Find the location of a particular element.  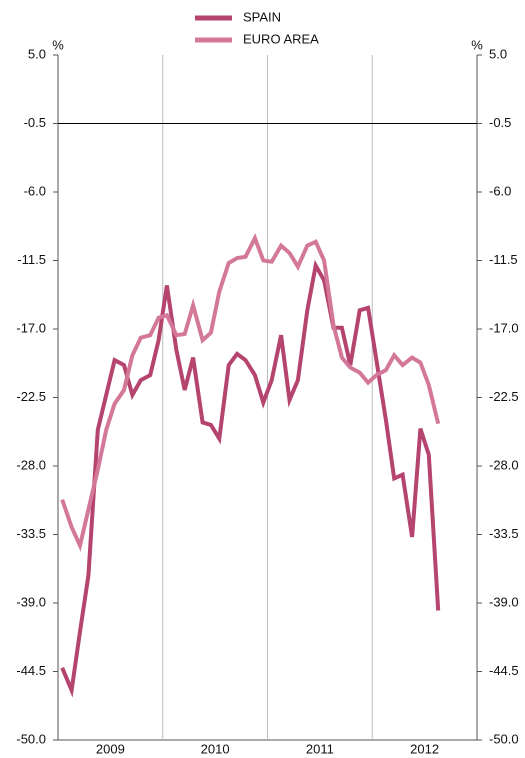

legend-label: SPAIN is located at coordinates (262, 16).